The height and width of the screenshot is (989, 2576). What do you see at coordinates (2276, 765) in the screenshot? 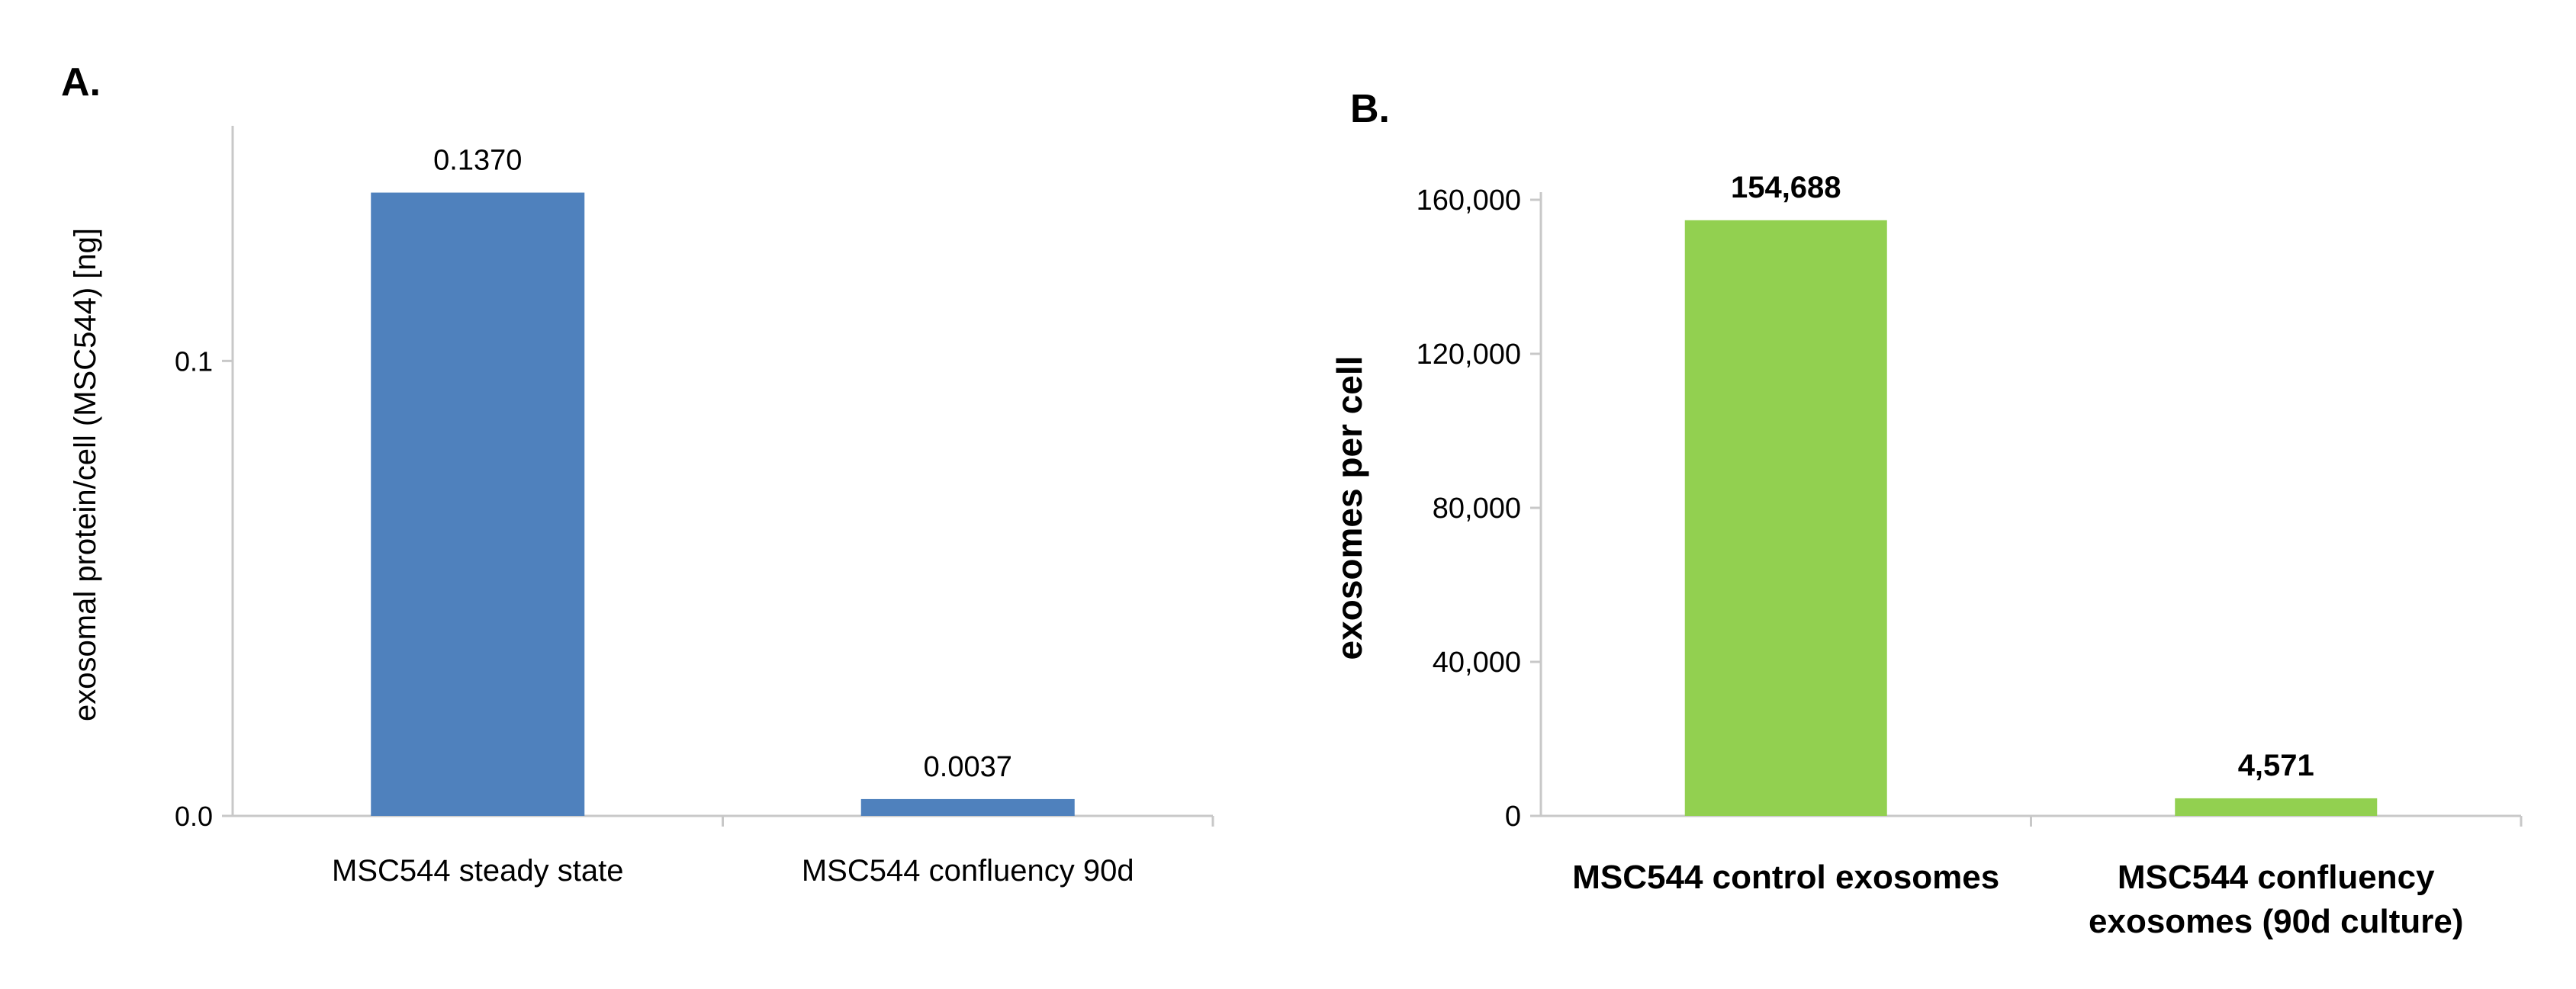
I see `data-label: 4,571` at bounding box center [2276, 765].